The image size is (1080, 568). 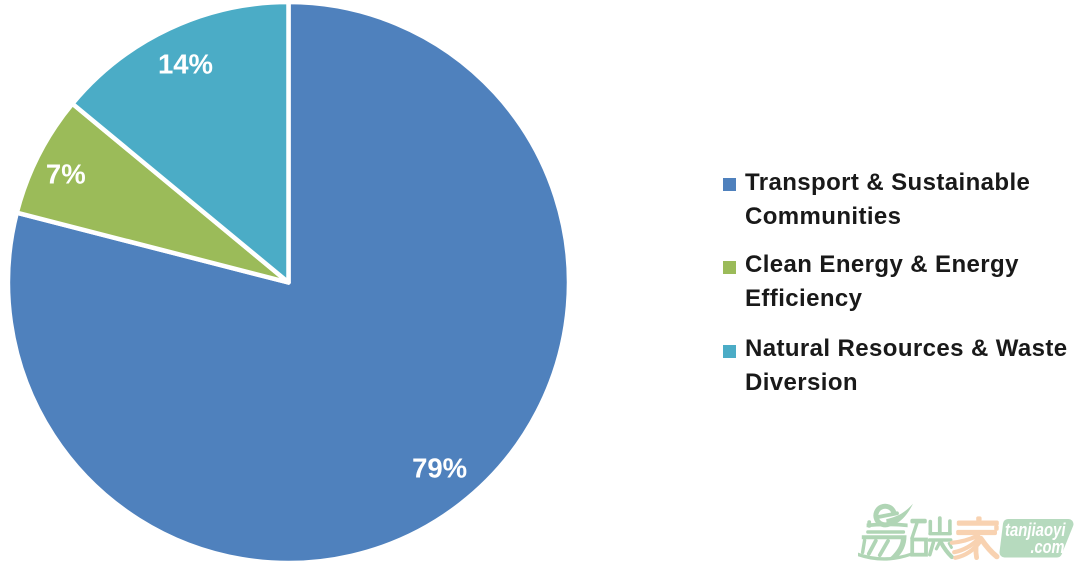 What do you see at coordinates (66, 174) in the screenshot?
I see `svg-text: 7%` at bounding box center [66, 174].